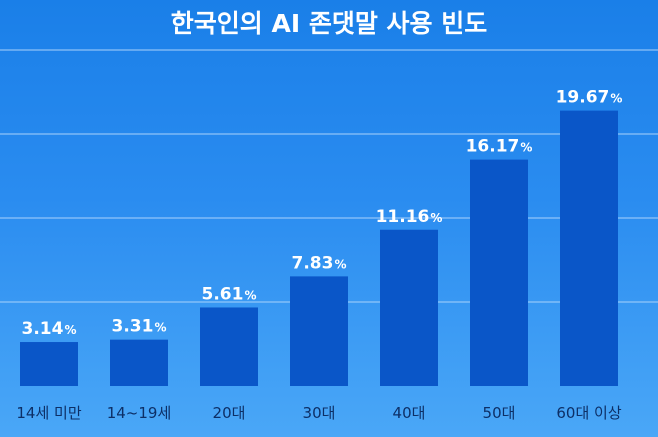  Describe the element at coordinates (329, 23) in the screenshot. I see `chart-title: 한국인의 AI 존댓말 사용 빈도` at that location.